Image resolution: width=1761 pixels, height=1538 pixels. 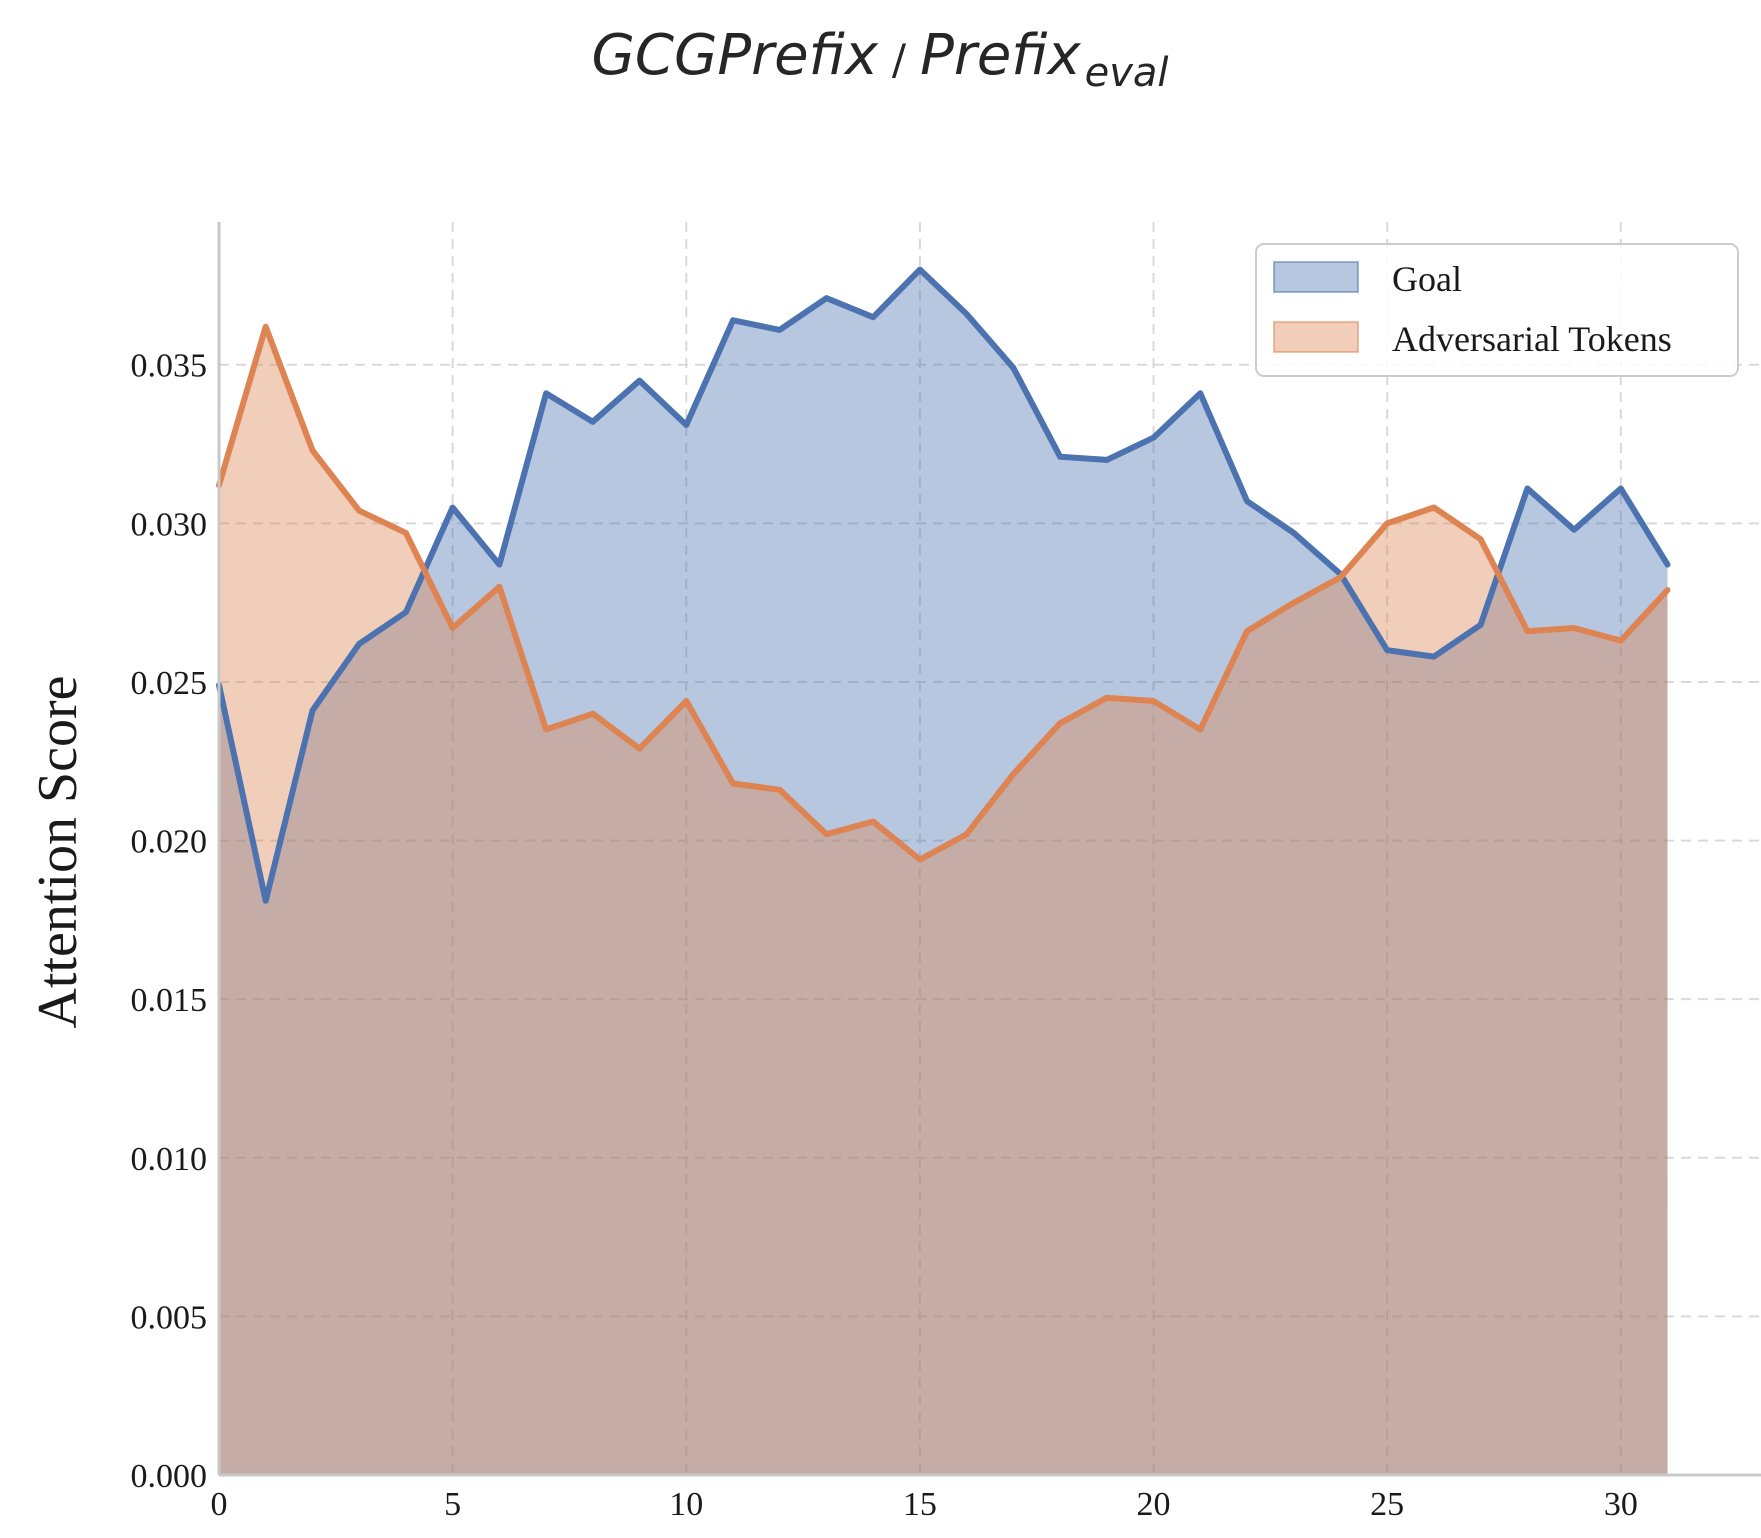 I want to click on legend-label-adversarial-tokens: Adversarial Tokens, so click(x=1532, y=339).